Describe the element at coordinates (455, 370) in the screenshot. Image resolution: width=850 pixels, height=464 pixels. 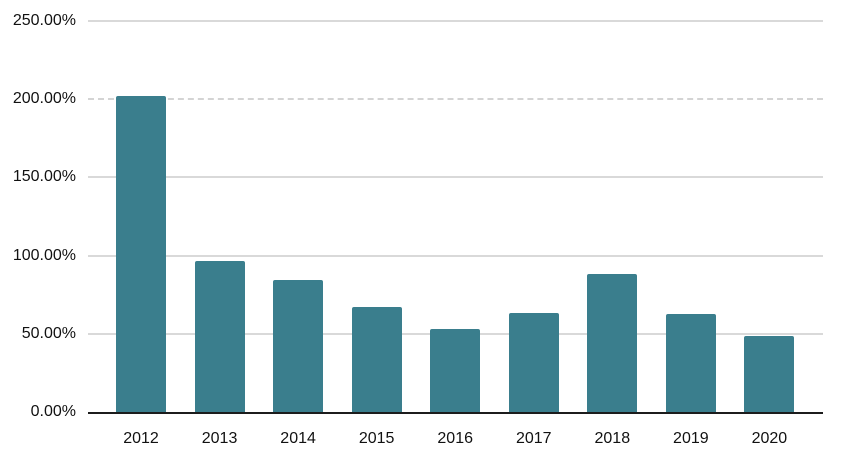
I see `bar-2016` at that location.